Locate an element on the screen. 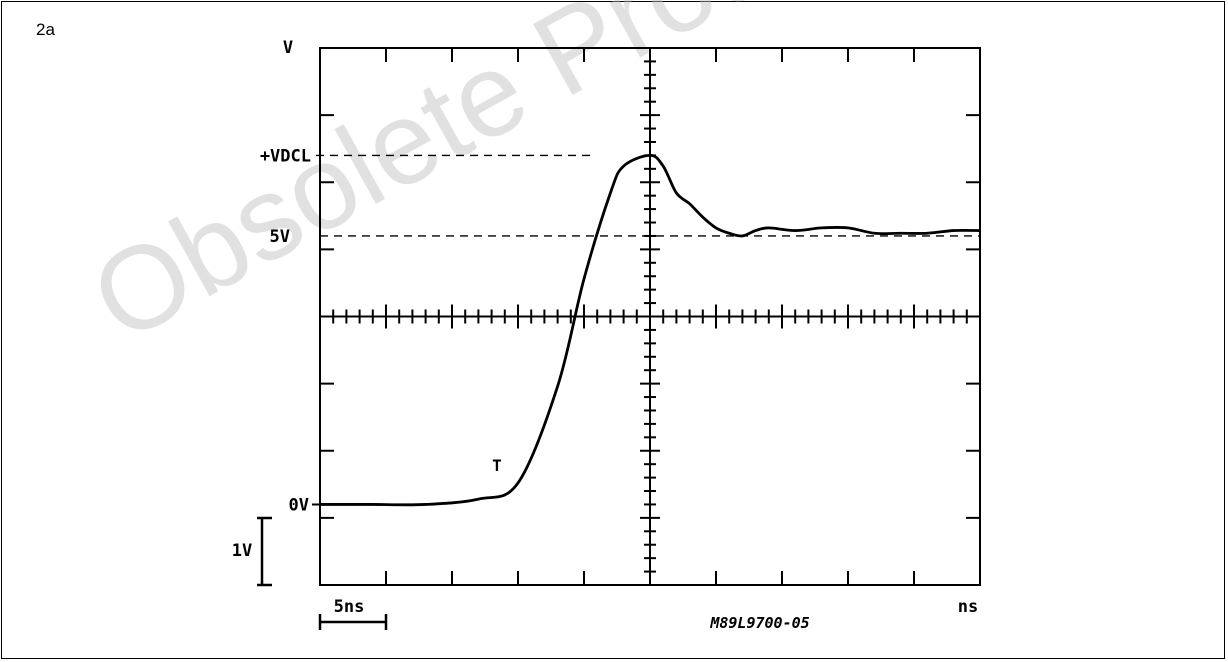  y-axis-unit-label: V is located at coordinates (288, 48).